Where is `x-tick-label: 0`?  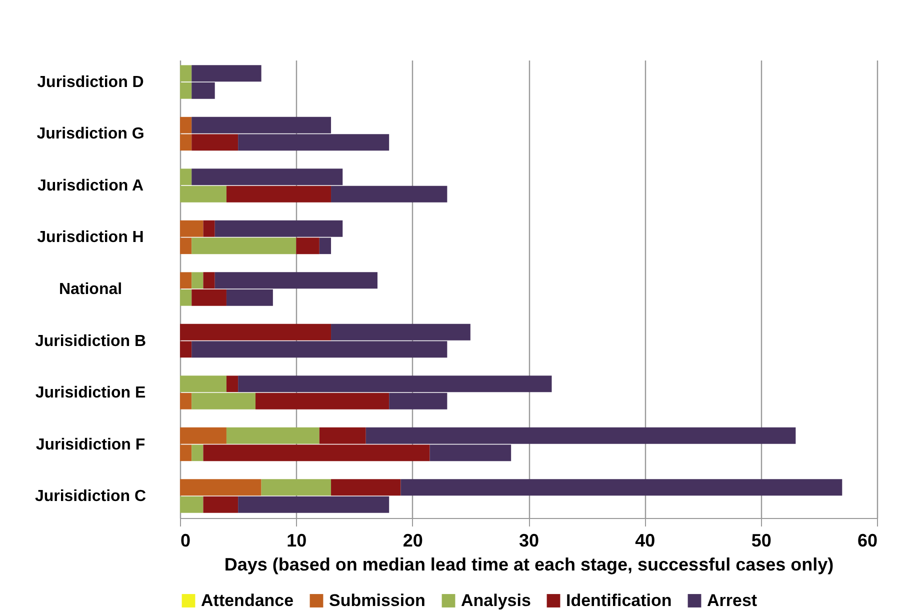 x-tick-label: 0 is located at coordinates (185, 540).